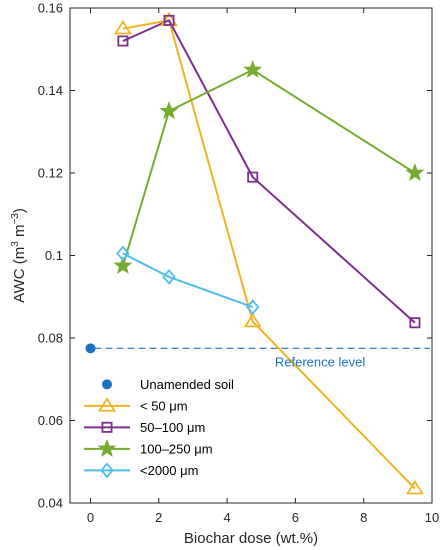 The width and height of the screenshot is (446, 550). I want to click on x-tick-label: 10, so click(432, 517).